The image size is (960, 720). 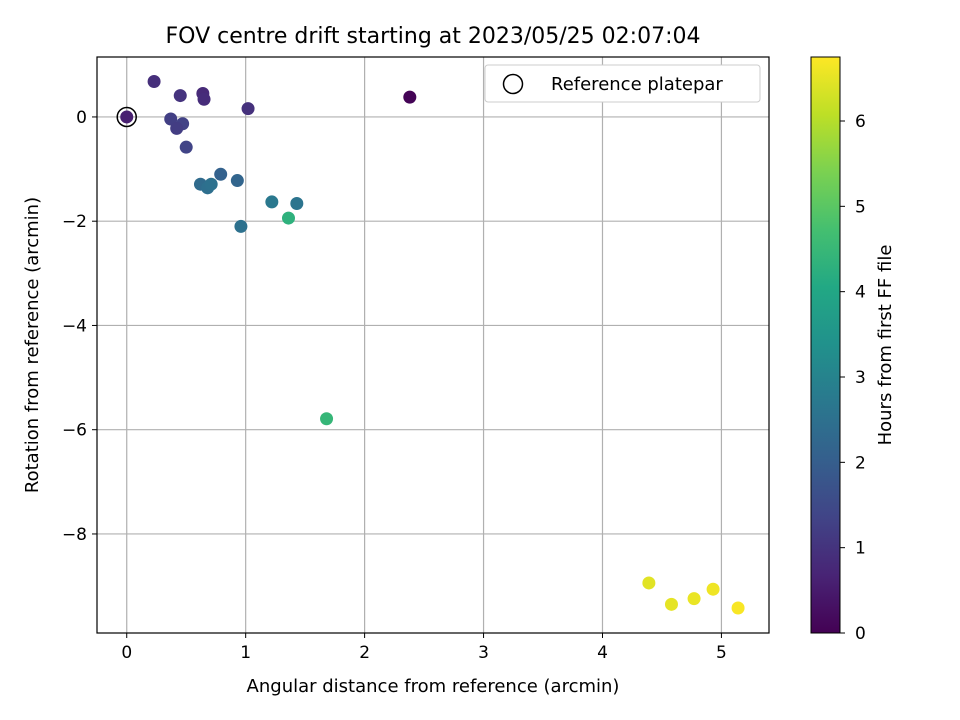 I want to click on y-tick-label: −8, so click(x=74, y=535).